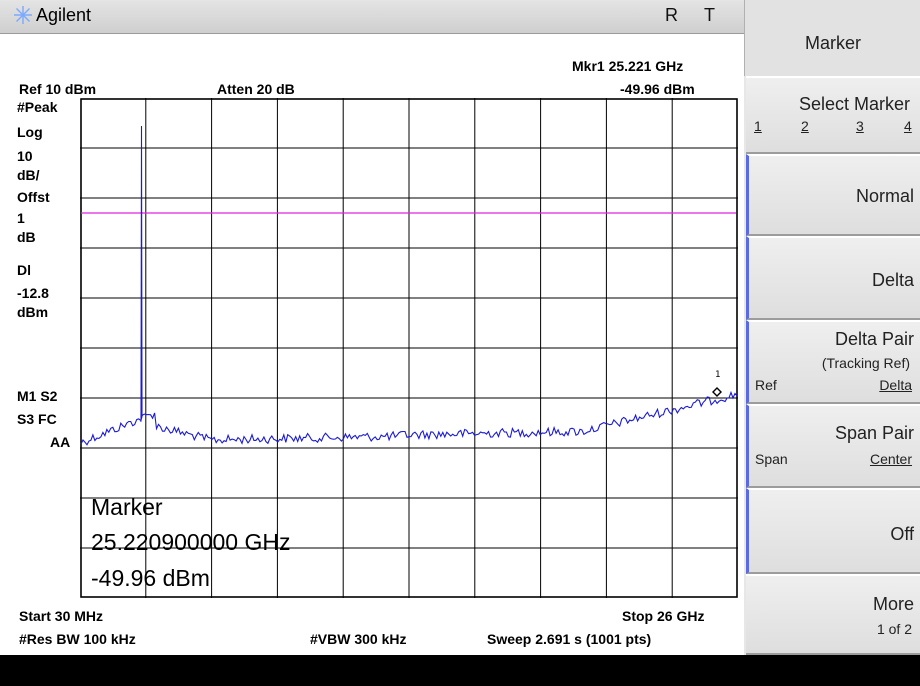 The image size is (920, 686). I want to click on span-pair-label: Span Pair, so click(874, 433).